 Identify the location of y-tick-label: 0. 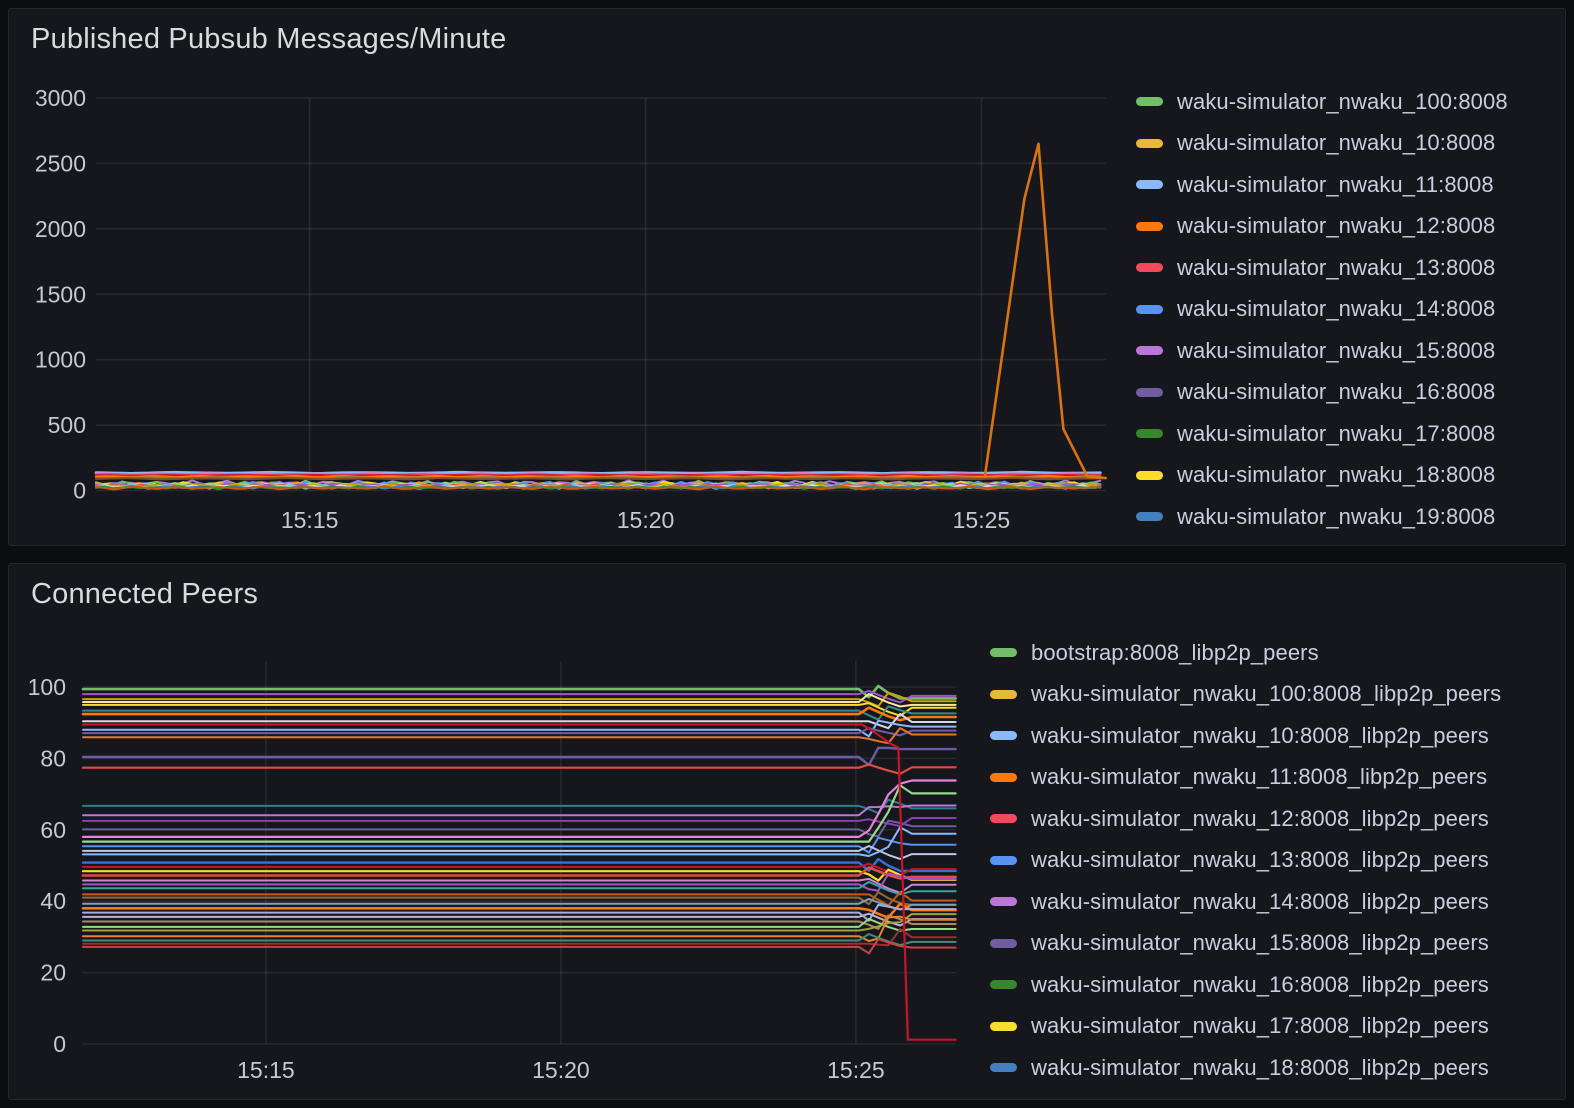
(79, 491).